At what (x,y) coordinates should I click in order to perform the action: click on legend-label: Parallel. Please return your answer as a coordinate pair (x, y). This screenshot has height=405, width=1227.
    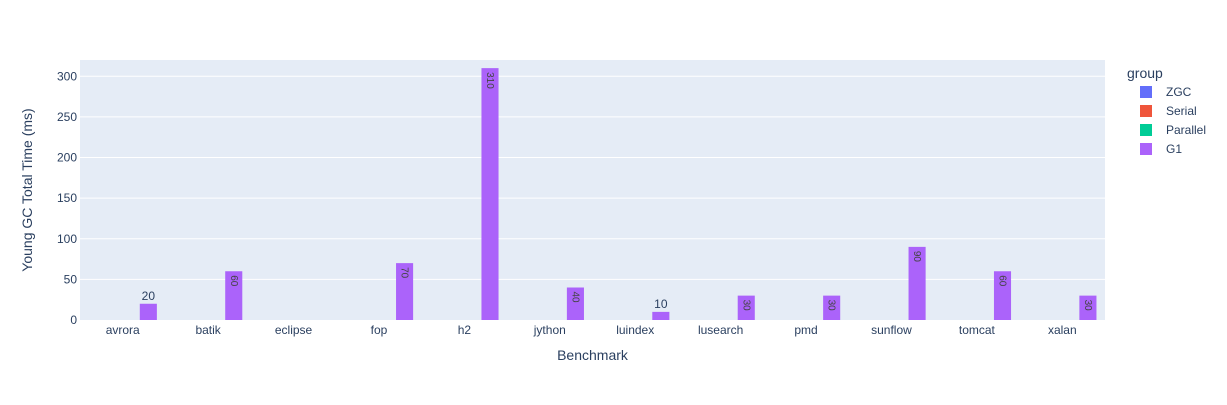
    Looking at the image, I should click on (1186, 130).